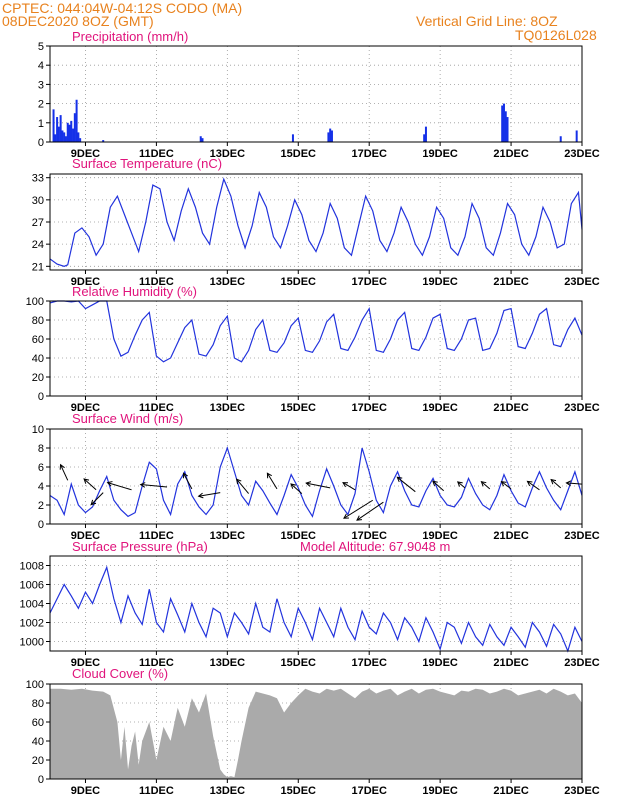  Describe the element at coordinates (369, 154) in the screenshot. I see `precip-xtick-label: 17DEC` at that location.